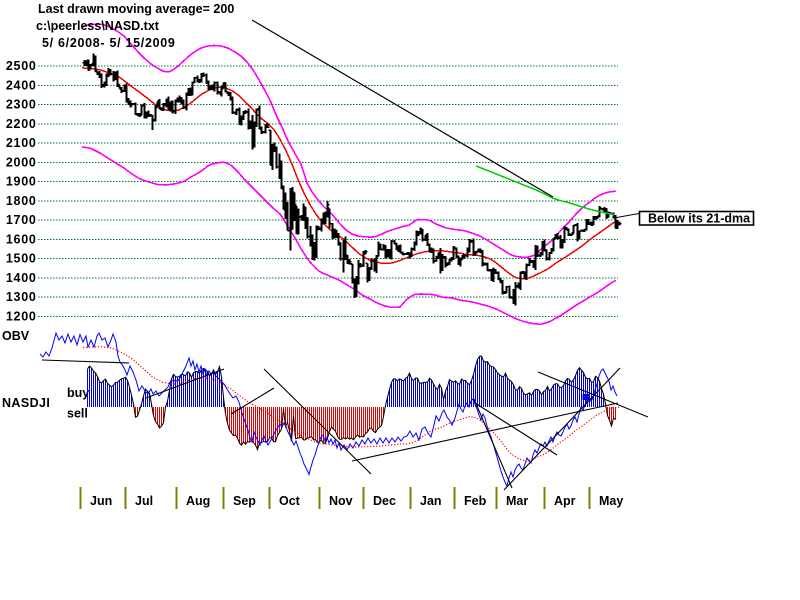 This screenshot has height=600, width=800. What do you see at coordinates (21, 85) in the screenshot?
I see `svg-text: 2400` at bounding box center [21, 85].